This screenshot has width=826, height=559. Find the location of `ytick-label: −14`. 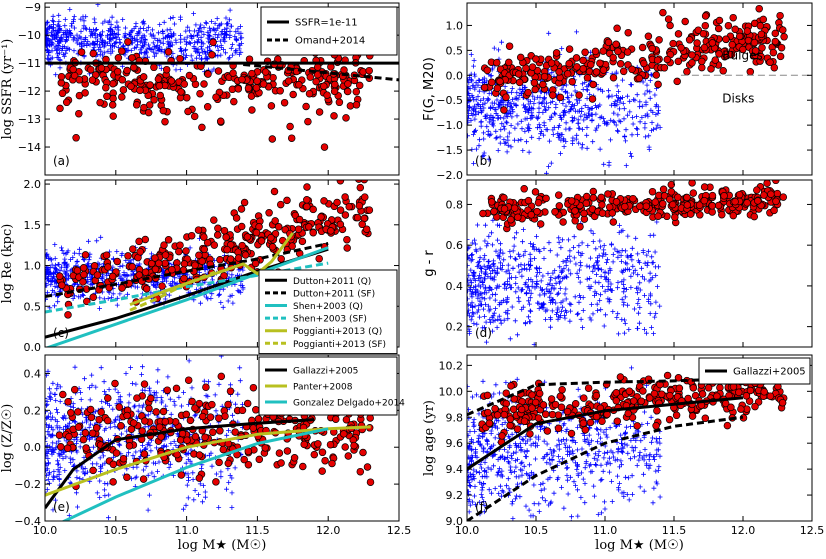

ytick-label: −14 is located at coordinates (29, 147).